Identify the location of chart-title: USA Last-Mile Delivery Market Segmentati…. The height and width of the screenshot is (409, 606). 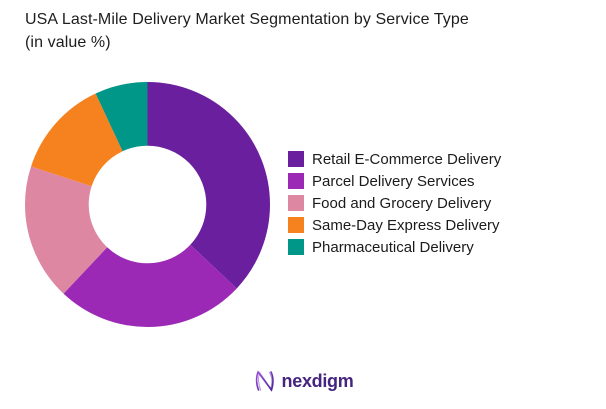
(307, 31).